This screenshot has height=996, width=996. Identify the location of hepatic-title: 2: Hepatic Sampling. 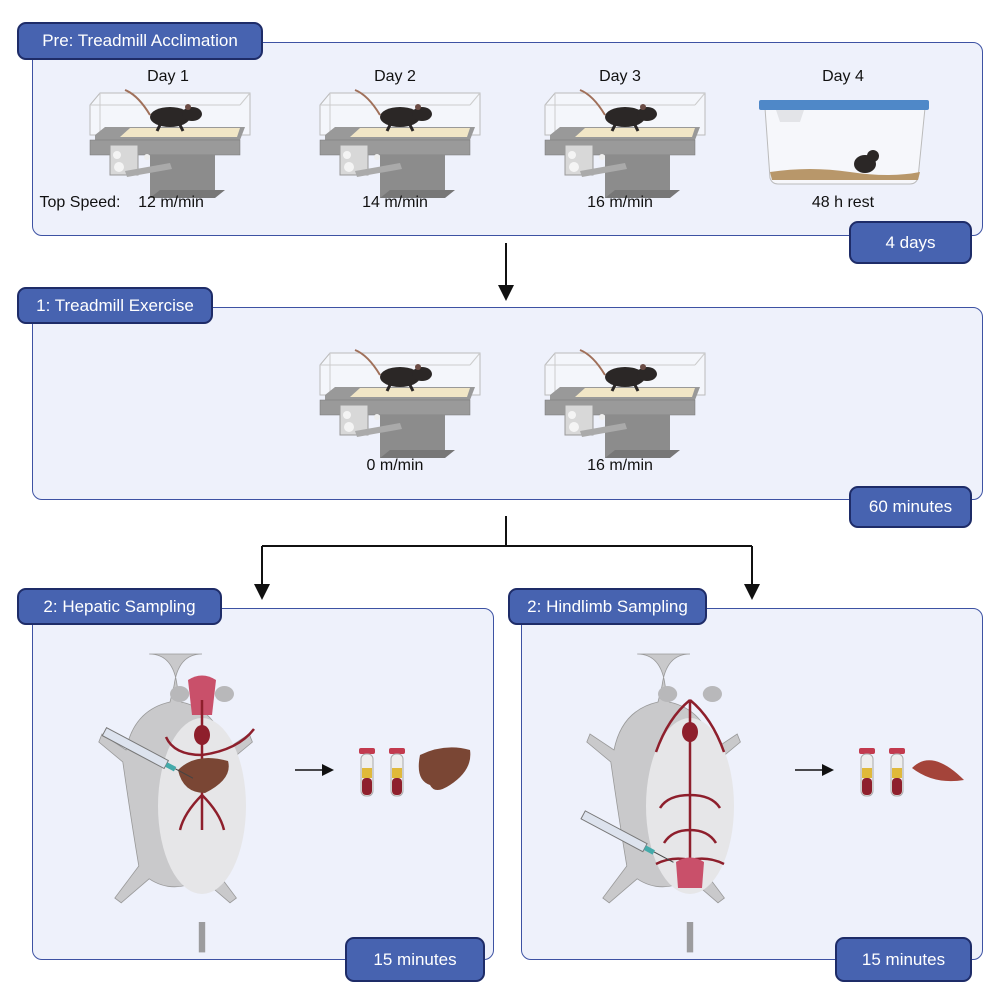
(119, 606).